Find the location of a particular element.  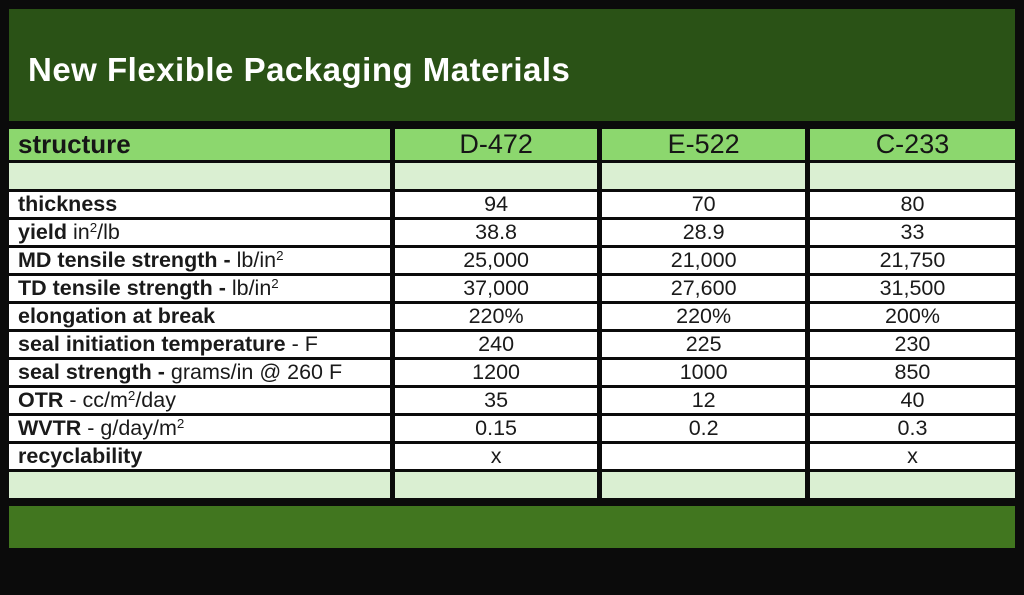

label-part: WVTR is located at coordinates (50, 428).